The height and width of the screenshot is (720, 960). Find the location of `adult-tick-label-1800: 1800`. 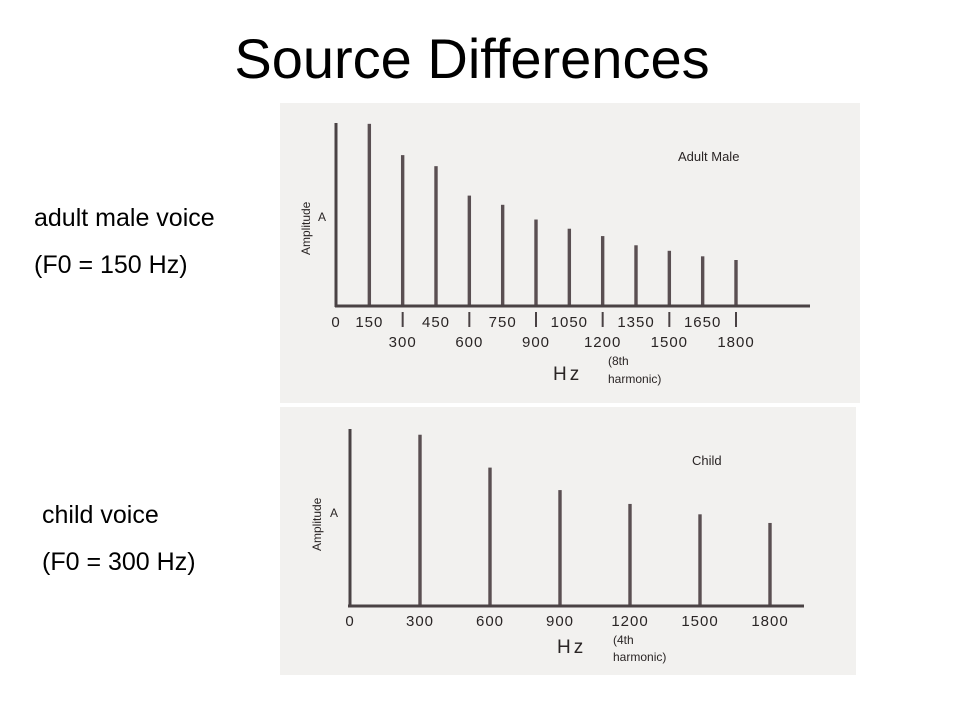

adult-tick-label-1800: 1800 is located at coordinates (735, 342).